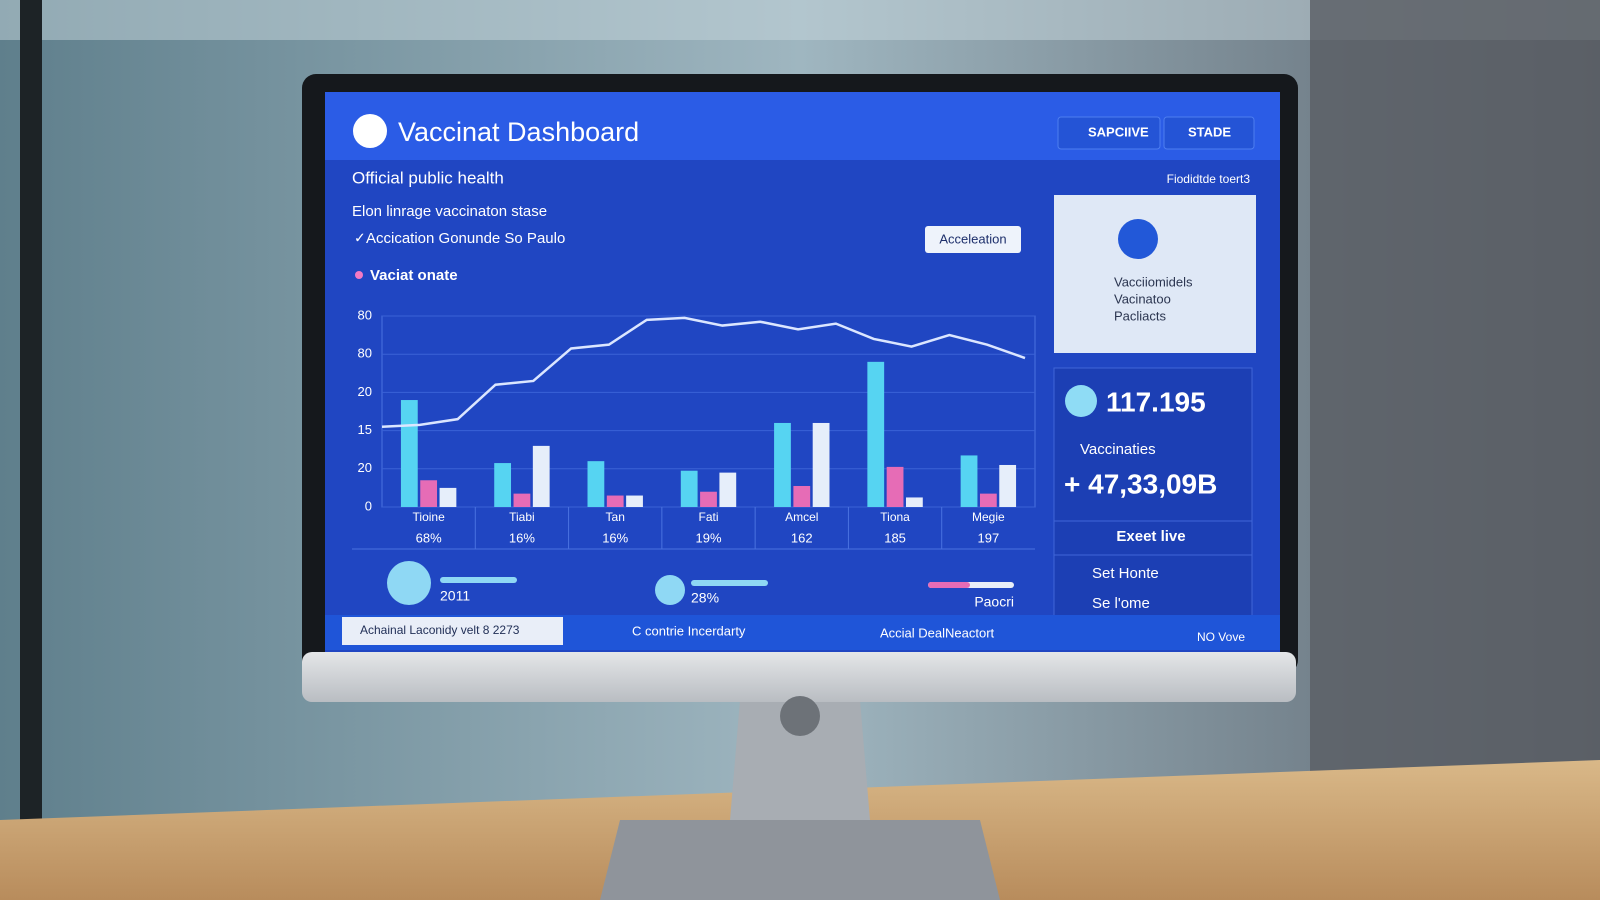 This screenshot has height=900, width=1600. I want to click on x-tick-label: Tioine, so click(429, 517).